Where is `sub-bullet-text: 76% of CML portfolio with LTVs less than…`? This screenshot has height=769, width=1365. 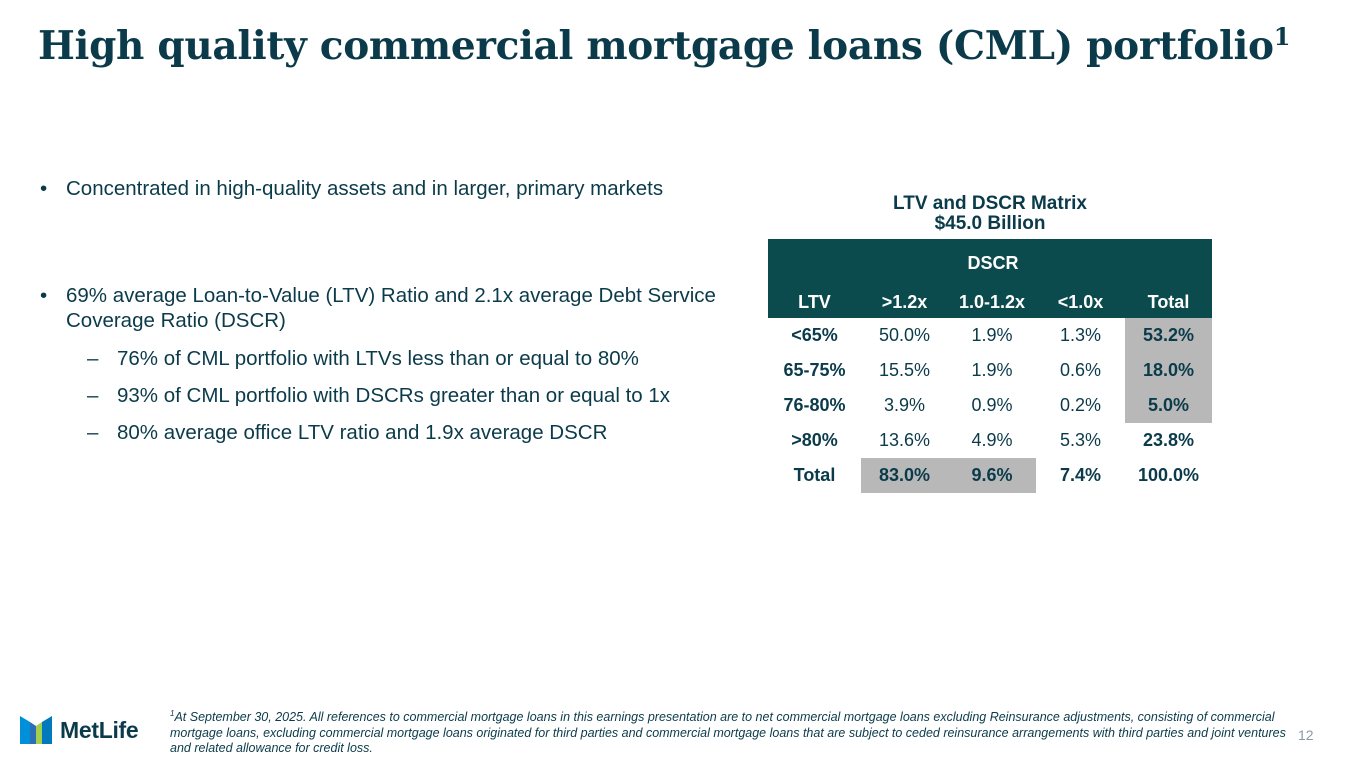
sub-bullet-text: 76% of CML portfolio with LTVs less than… is located at coordinates (378, 358).